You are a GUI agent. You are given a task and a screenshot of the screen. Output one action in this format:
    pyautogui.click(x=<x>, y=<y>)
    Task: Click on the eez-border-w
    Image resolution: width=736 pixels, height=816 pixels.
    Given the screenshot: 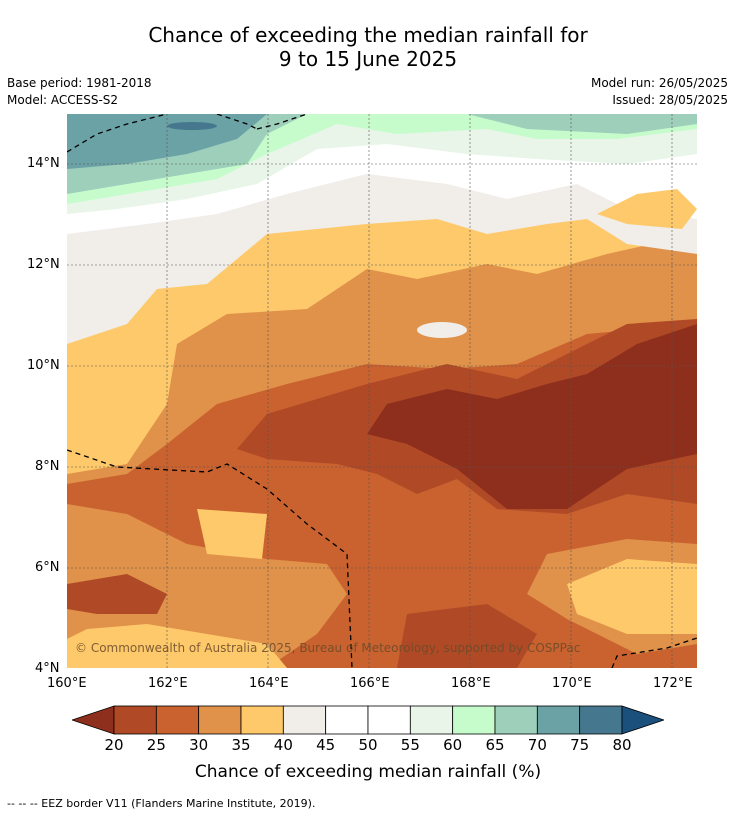 What is the action you would take?
    pyautogui.click(x=210, y=558)
    